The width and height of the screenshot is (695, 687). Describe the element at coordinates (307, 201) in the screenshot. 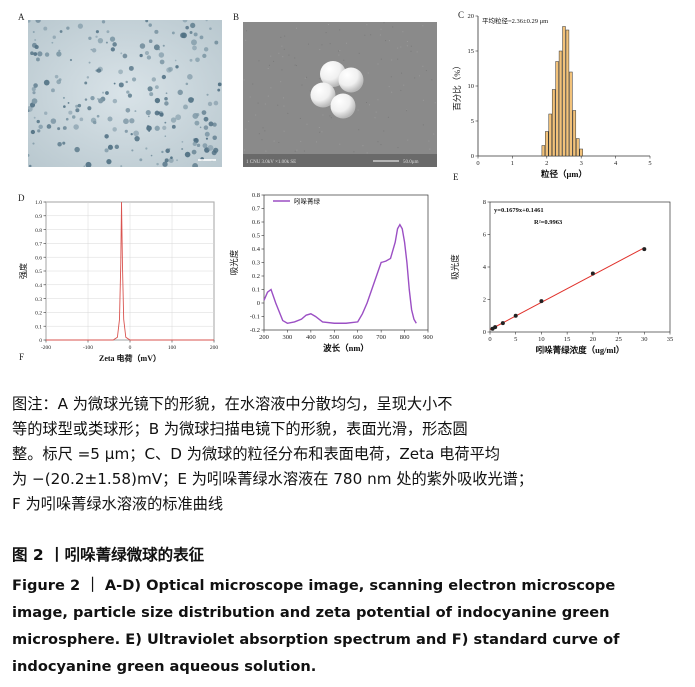

I see `legend-label: 吲哚菁绿` at that location.